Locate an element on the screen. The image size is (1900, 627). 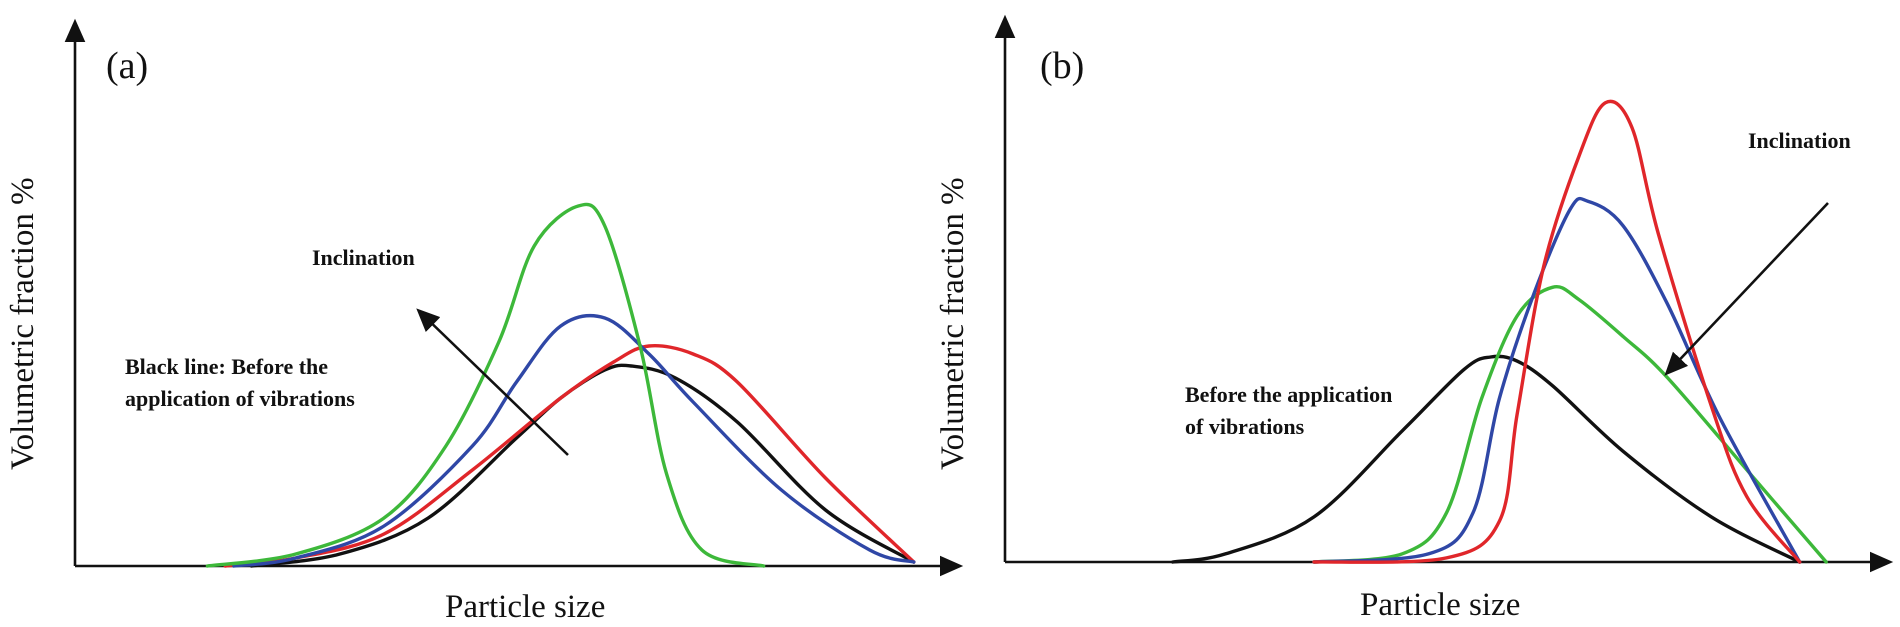
panel-a-label: (a) is located at coordinates (127, 66).